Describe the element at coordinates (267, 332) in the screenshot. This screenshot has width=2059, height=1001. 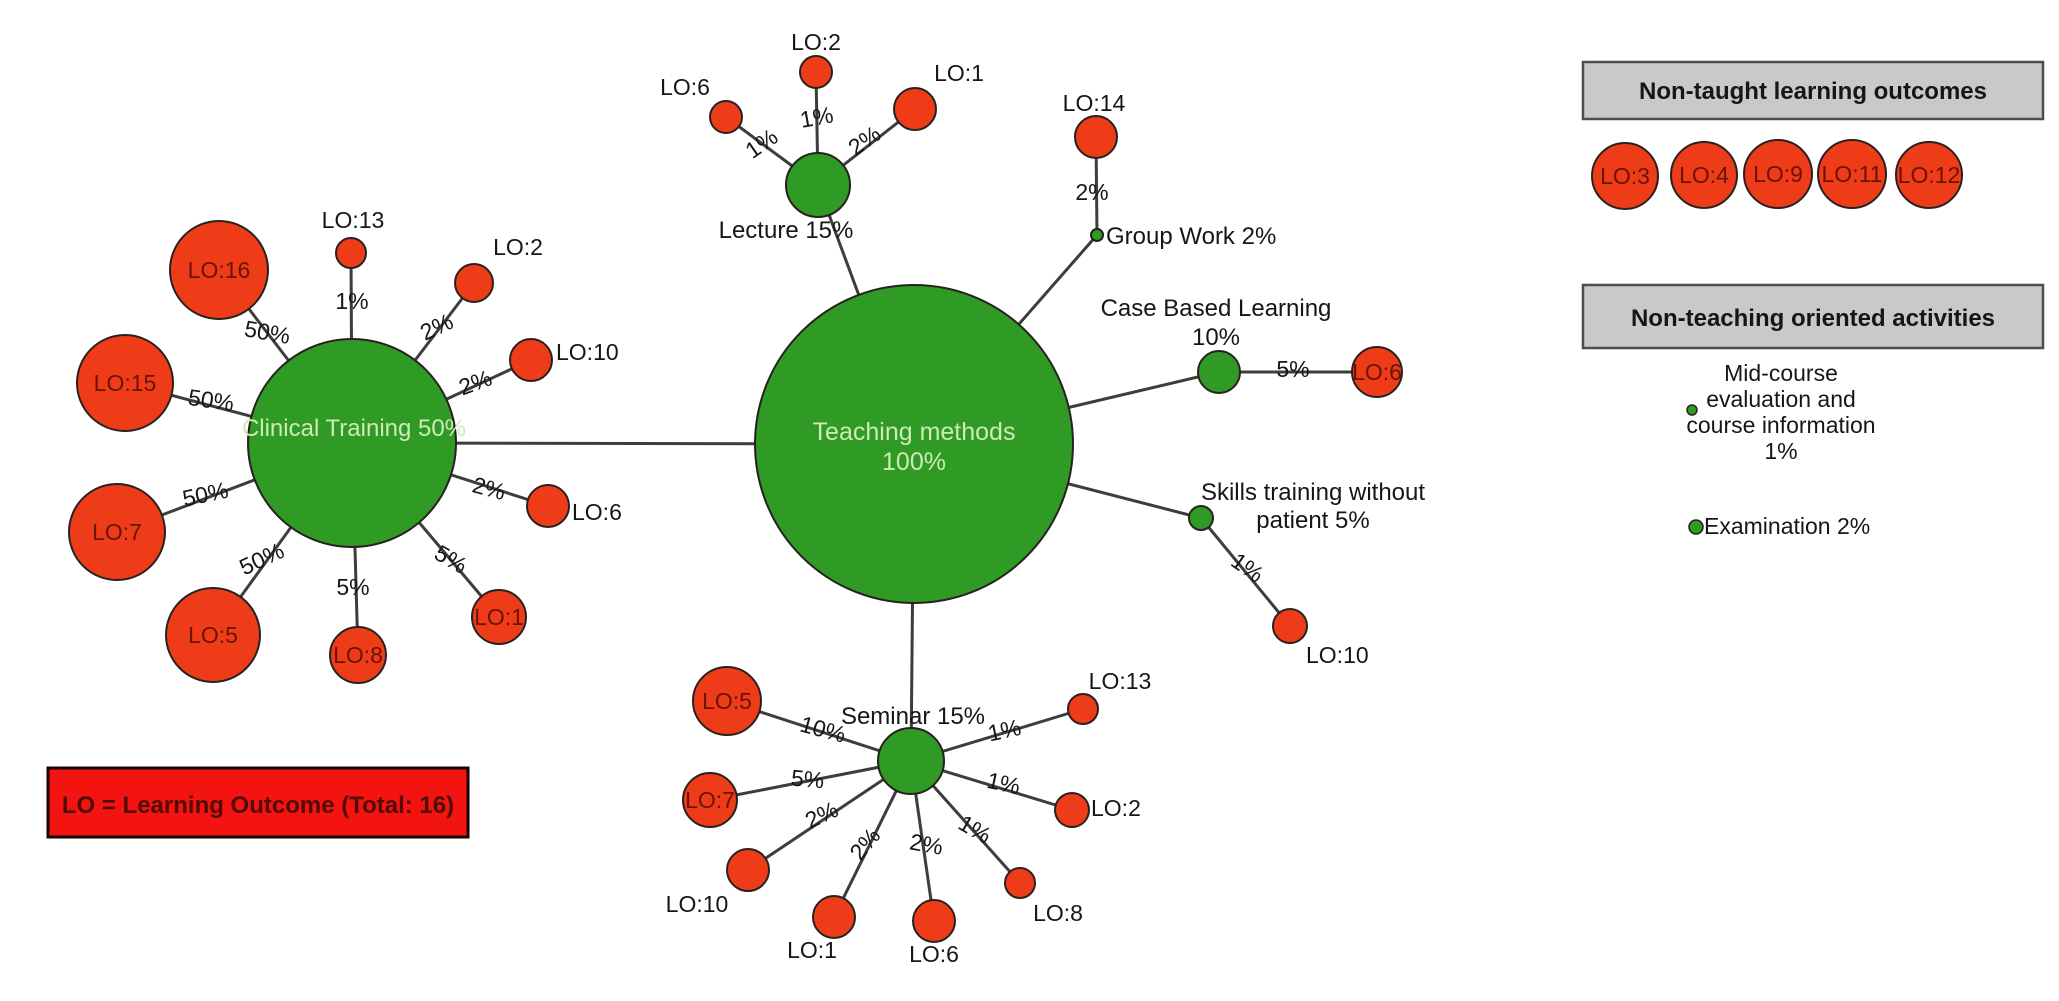
I see `edge-pct-label-clinical-training-lo-16: 50%` at that location.